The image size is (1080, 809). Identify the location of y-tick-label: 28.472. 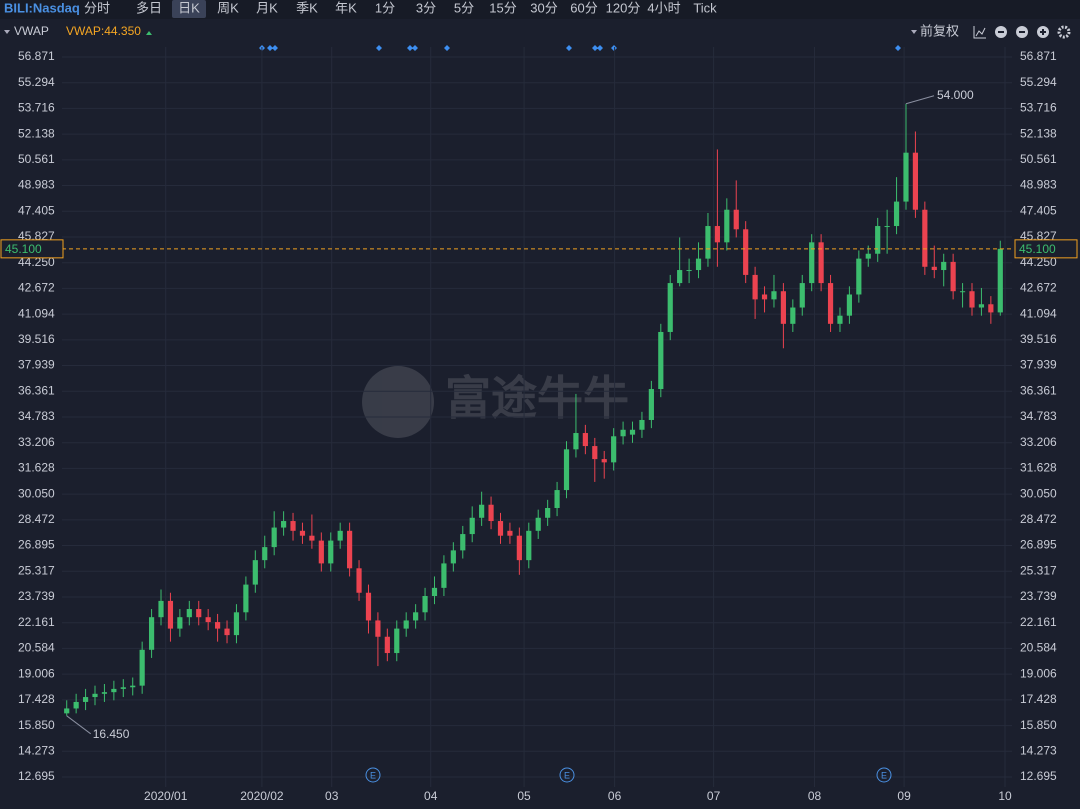
(36, 519).